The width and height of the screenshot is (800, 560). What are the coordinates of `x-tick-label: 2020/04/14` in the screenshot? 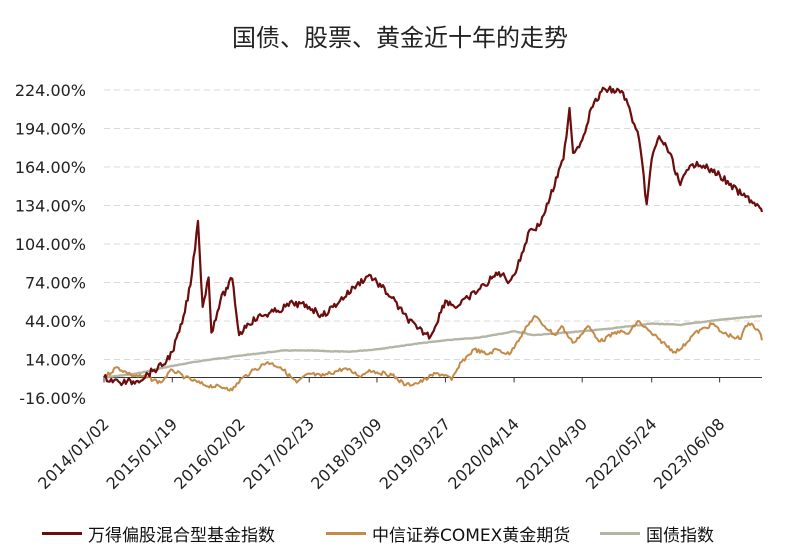 It's located at (483, 453).